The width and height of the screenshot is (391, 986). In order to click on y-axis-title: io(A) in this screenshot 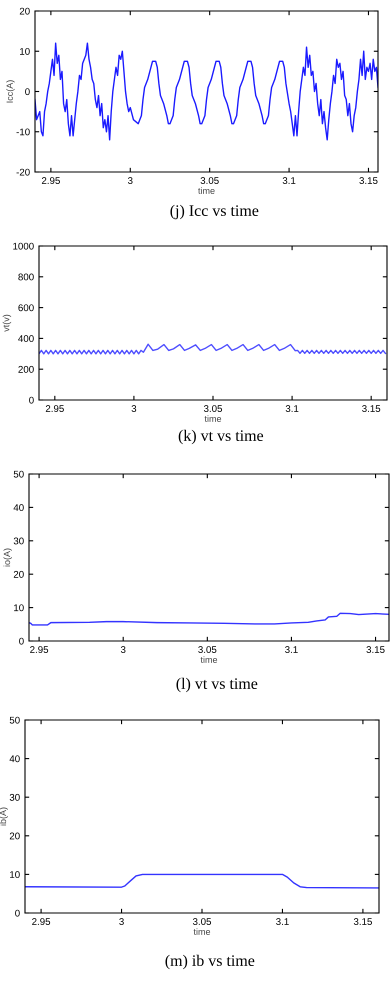, I will do `click(8, 557)`.